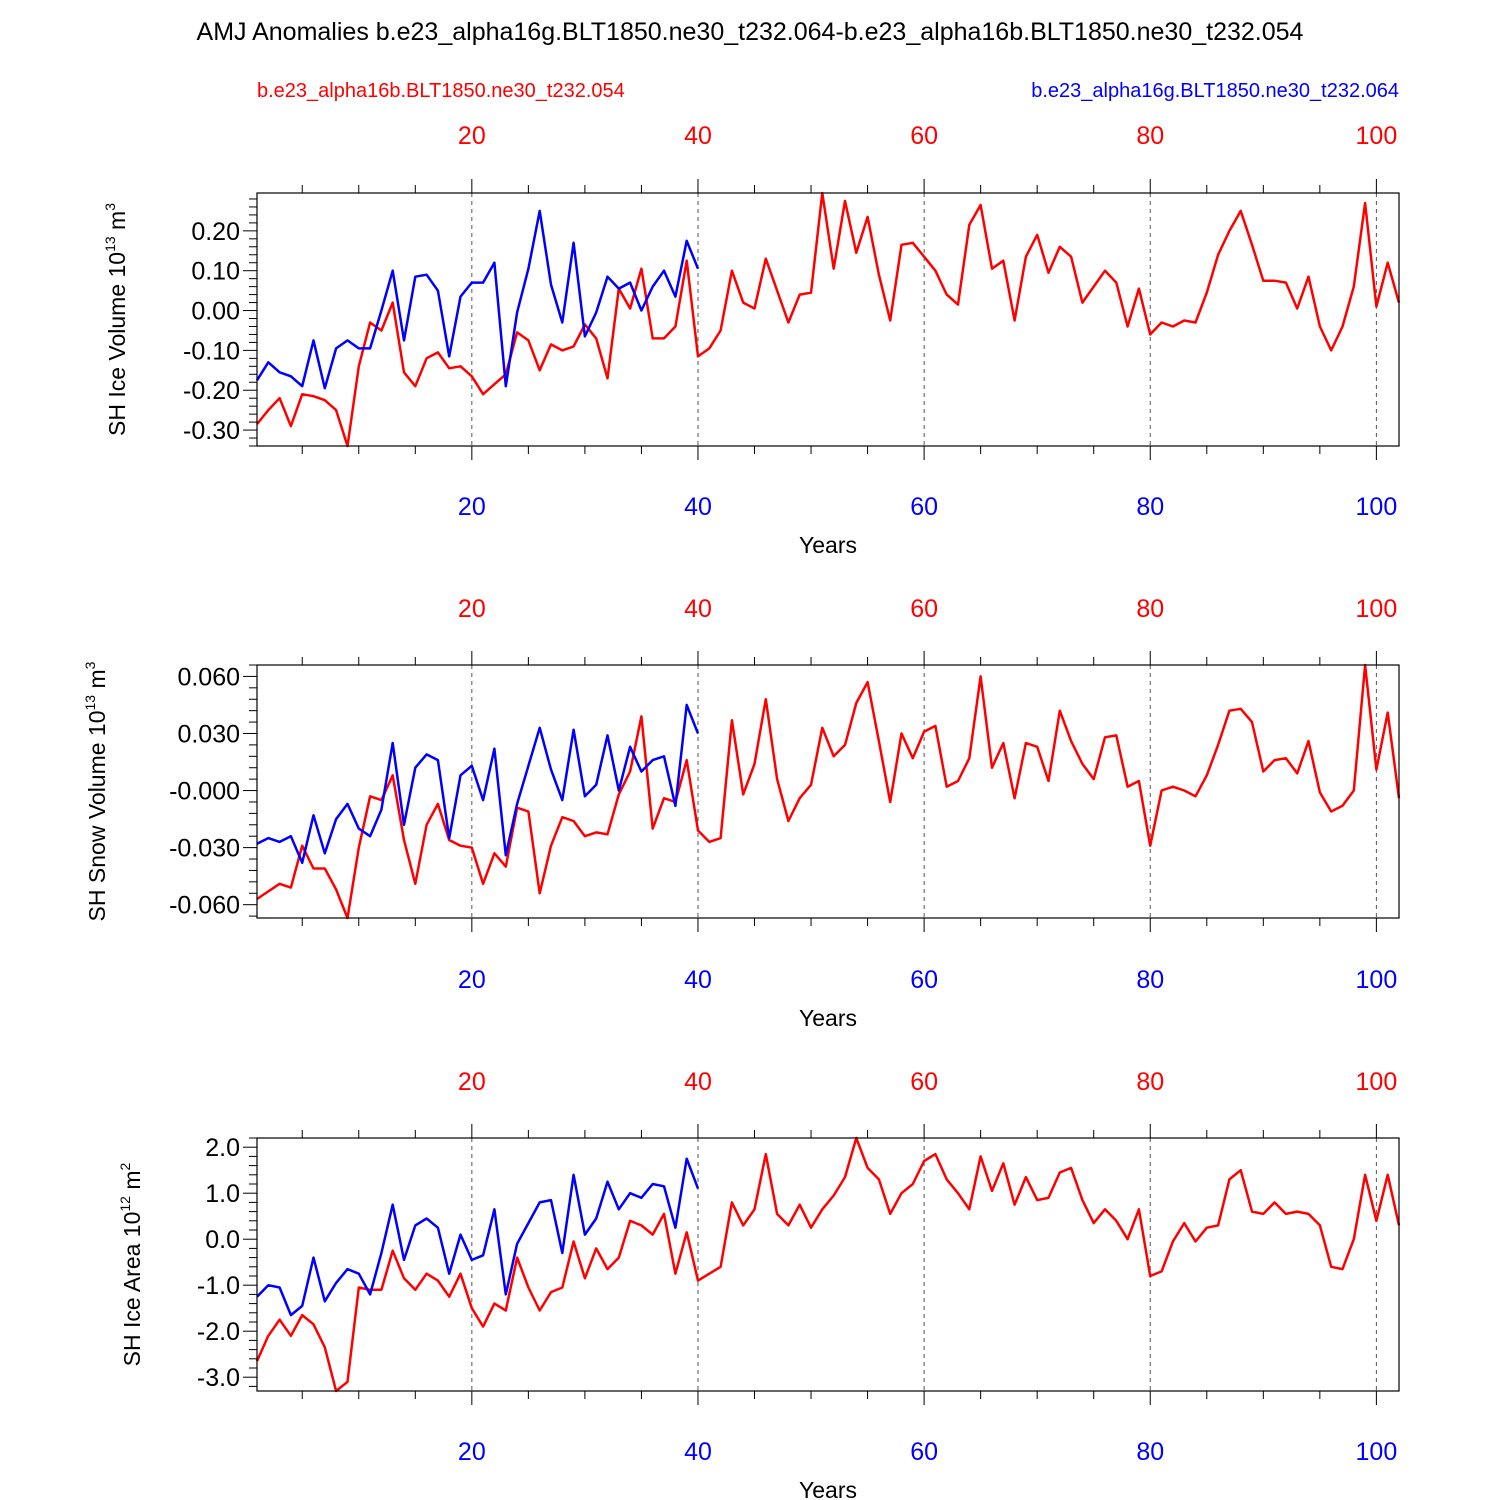 Image resolution: width=1500 pixels, height=1500 pixels. What do you see at coordinates (222, 1194) in the screenshot?
I see `y-tick-label: 1.0` at bounding box center [222, 1194].